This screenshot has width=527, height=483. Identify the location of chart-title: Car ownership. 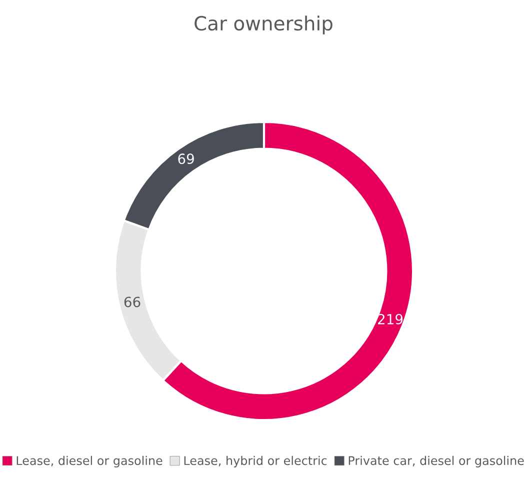
(263, 25).